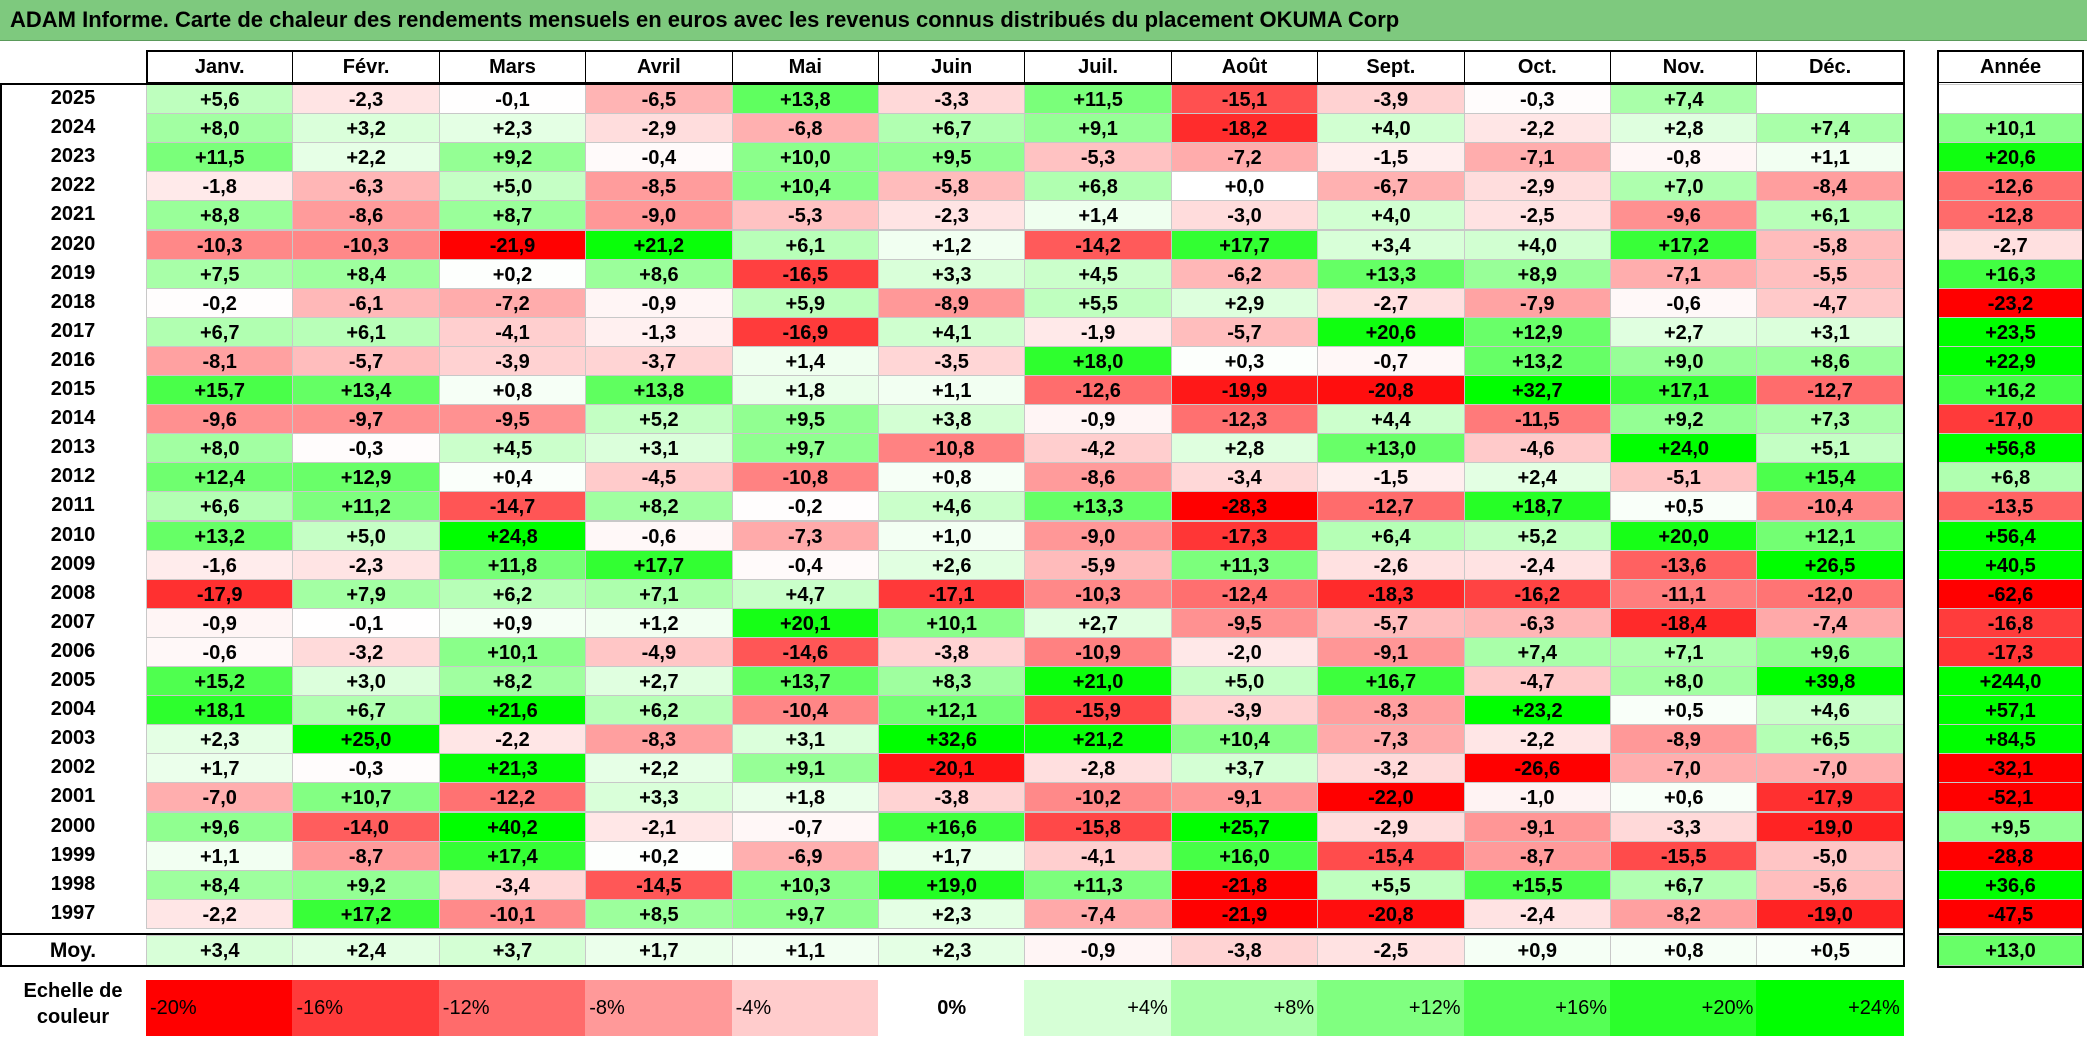 Image resolution: width=2087 pixels, height=1037 pixels. Describe the element at coordinates (73, 680) in the screenshot. I see `year-label: 2005` at that location.